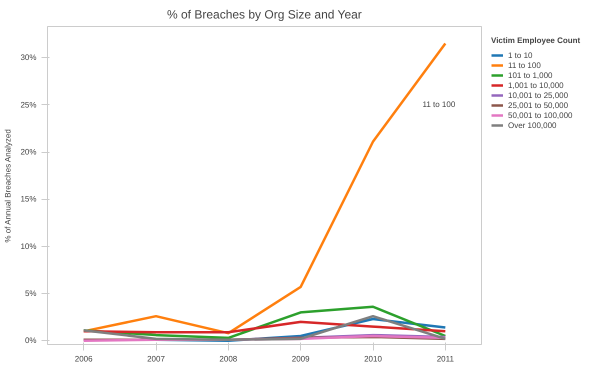 Image resolution: width=600 pixels, height=377 pixels. Describe the element at coordinates (28, 199) in the screenshot. I see `y-tick-label: 15%` at that location.